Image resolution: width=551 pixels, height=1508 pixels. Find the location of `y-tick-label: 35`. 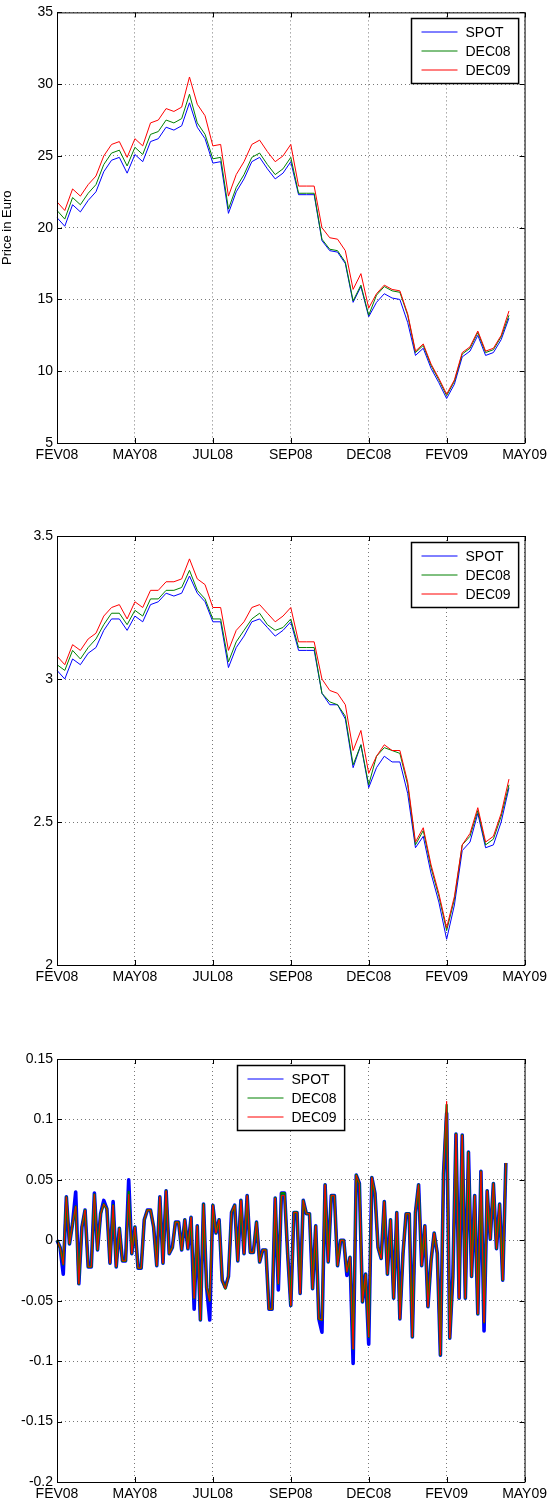

y-tick-label: 35 is located at coordinates (45, 11).